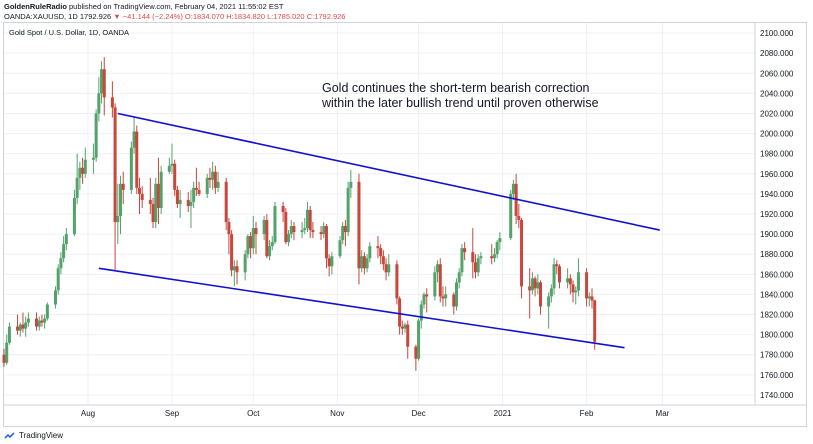 Image resolution: width=813 pixels, height=444 pixels. Describe the element at coordinates (777, 73) in the screenshot. I see `price-tick-label: 2060.000` at that location.